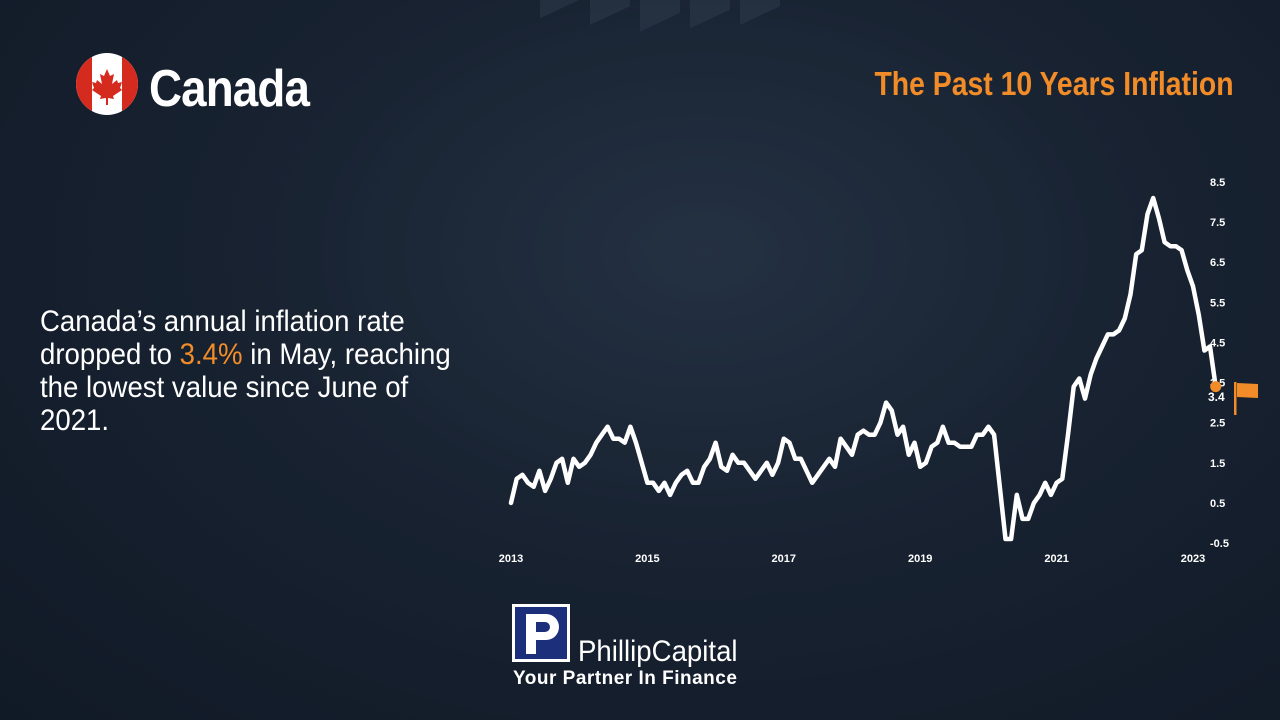  What do you see at coordinates (1217, 303) in the screenshot?
I see `y-tick-label: 5.5` at bounding box center [1217, 303].